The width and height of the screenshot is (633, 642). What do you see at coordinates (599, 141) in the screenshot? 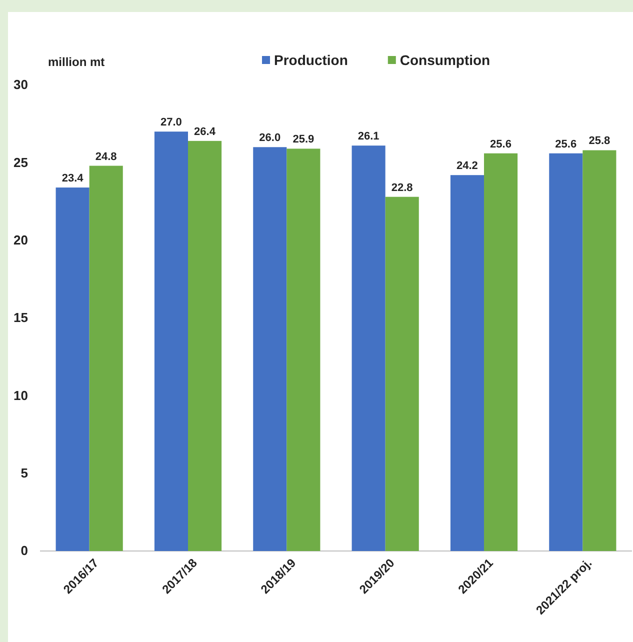
I see `data-label: 25.8` at bounding box center [599, 141].